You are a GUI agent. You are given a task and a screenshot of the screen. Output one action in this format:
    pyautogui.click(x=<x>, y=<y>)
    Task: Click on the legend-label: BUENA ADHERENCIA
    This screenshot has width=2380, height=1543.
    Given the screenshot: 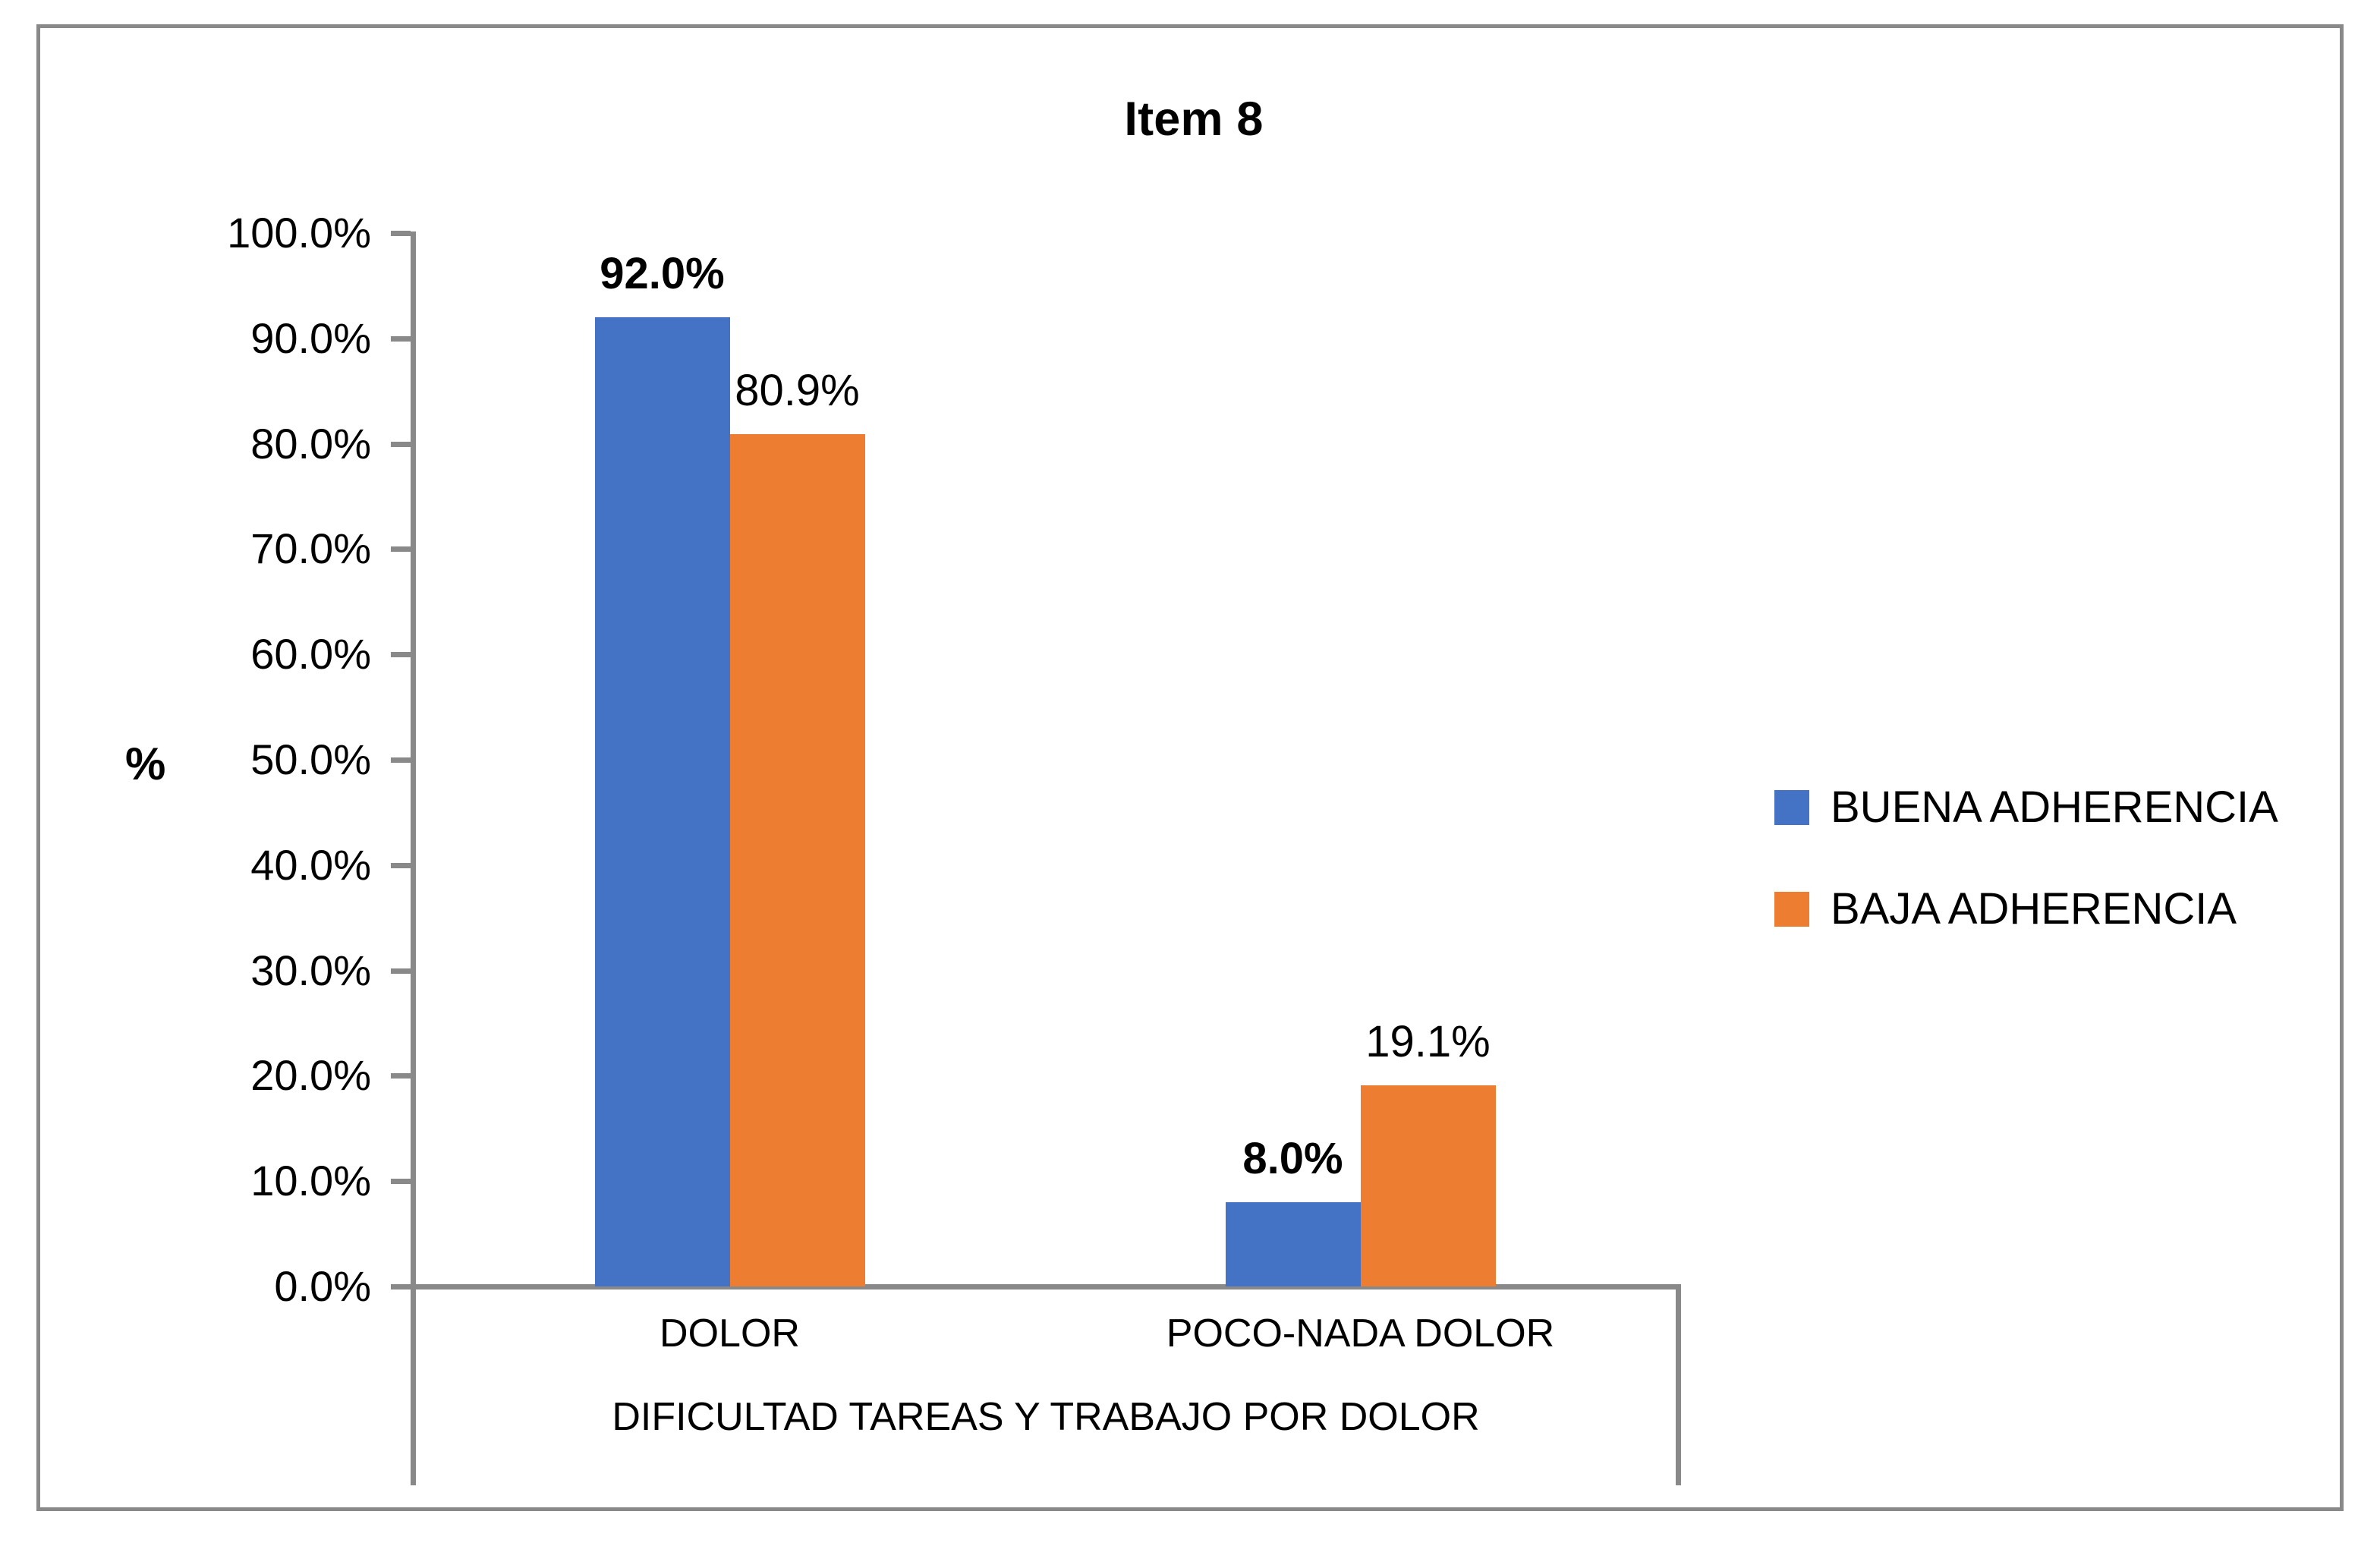 What is the action you would take?
    pyautogui.click(x=2054, y=807)
    